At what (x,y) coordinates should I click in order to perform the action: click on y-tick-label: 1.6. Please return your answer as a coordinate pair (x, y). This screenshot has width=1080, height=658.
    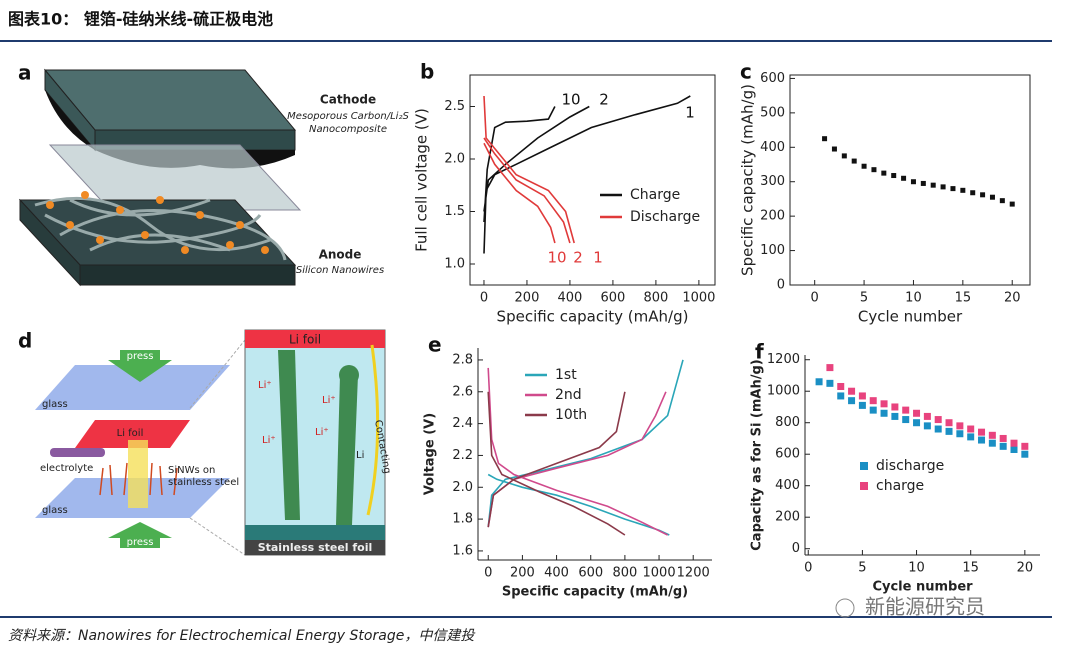
    Looking at the image, I should click on (462, 550).